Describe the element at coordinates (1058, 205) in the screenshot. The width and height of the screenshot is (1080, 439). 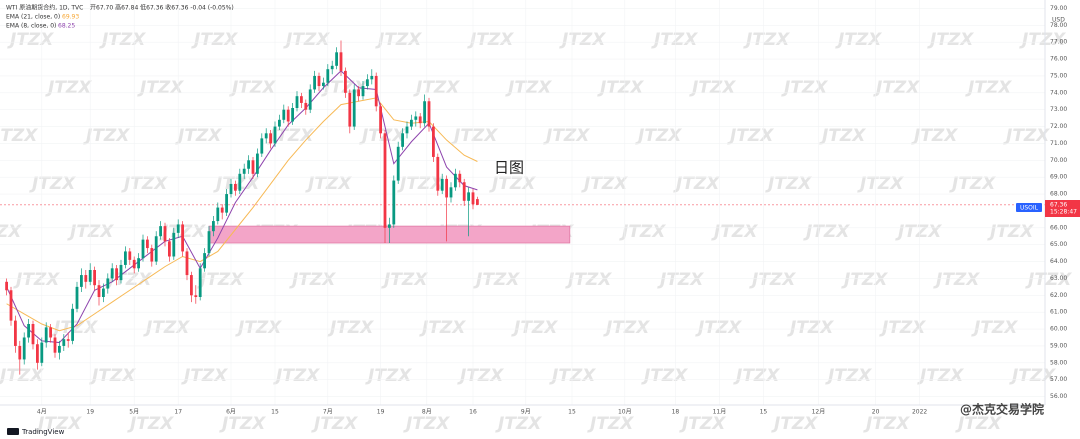
I see `price-tag: 67.36` at that location.